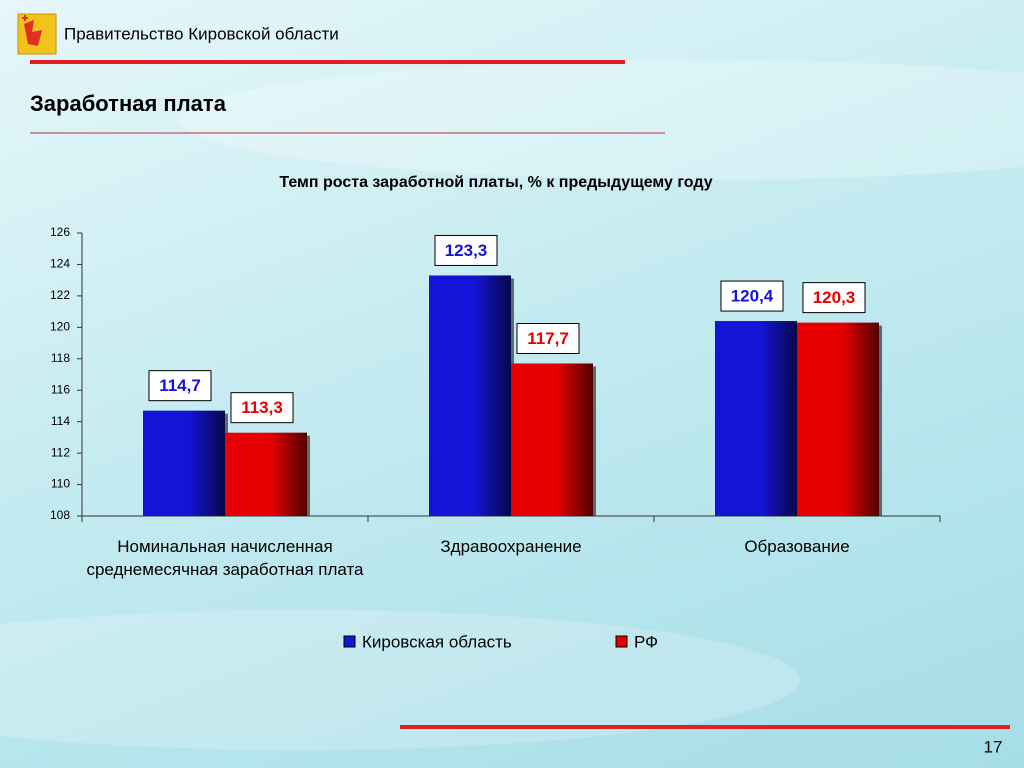  I want to click on x-tick-label: Образование, so click(797, 546).